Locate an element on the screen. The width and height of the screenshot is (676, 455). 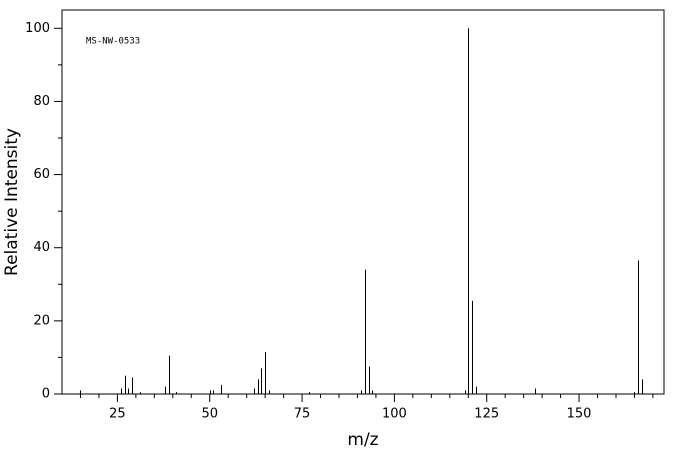
y-tick-label: 0 is located at coordinates (46, 394).